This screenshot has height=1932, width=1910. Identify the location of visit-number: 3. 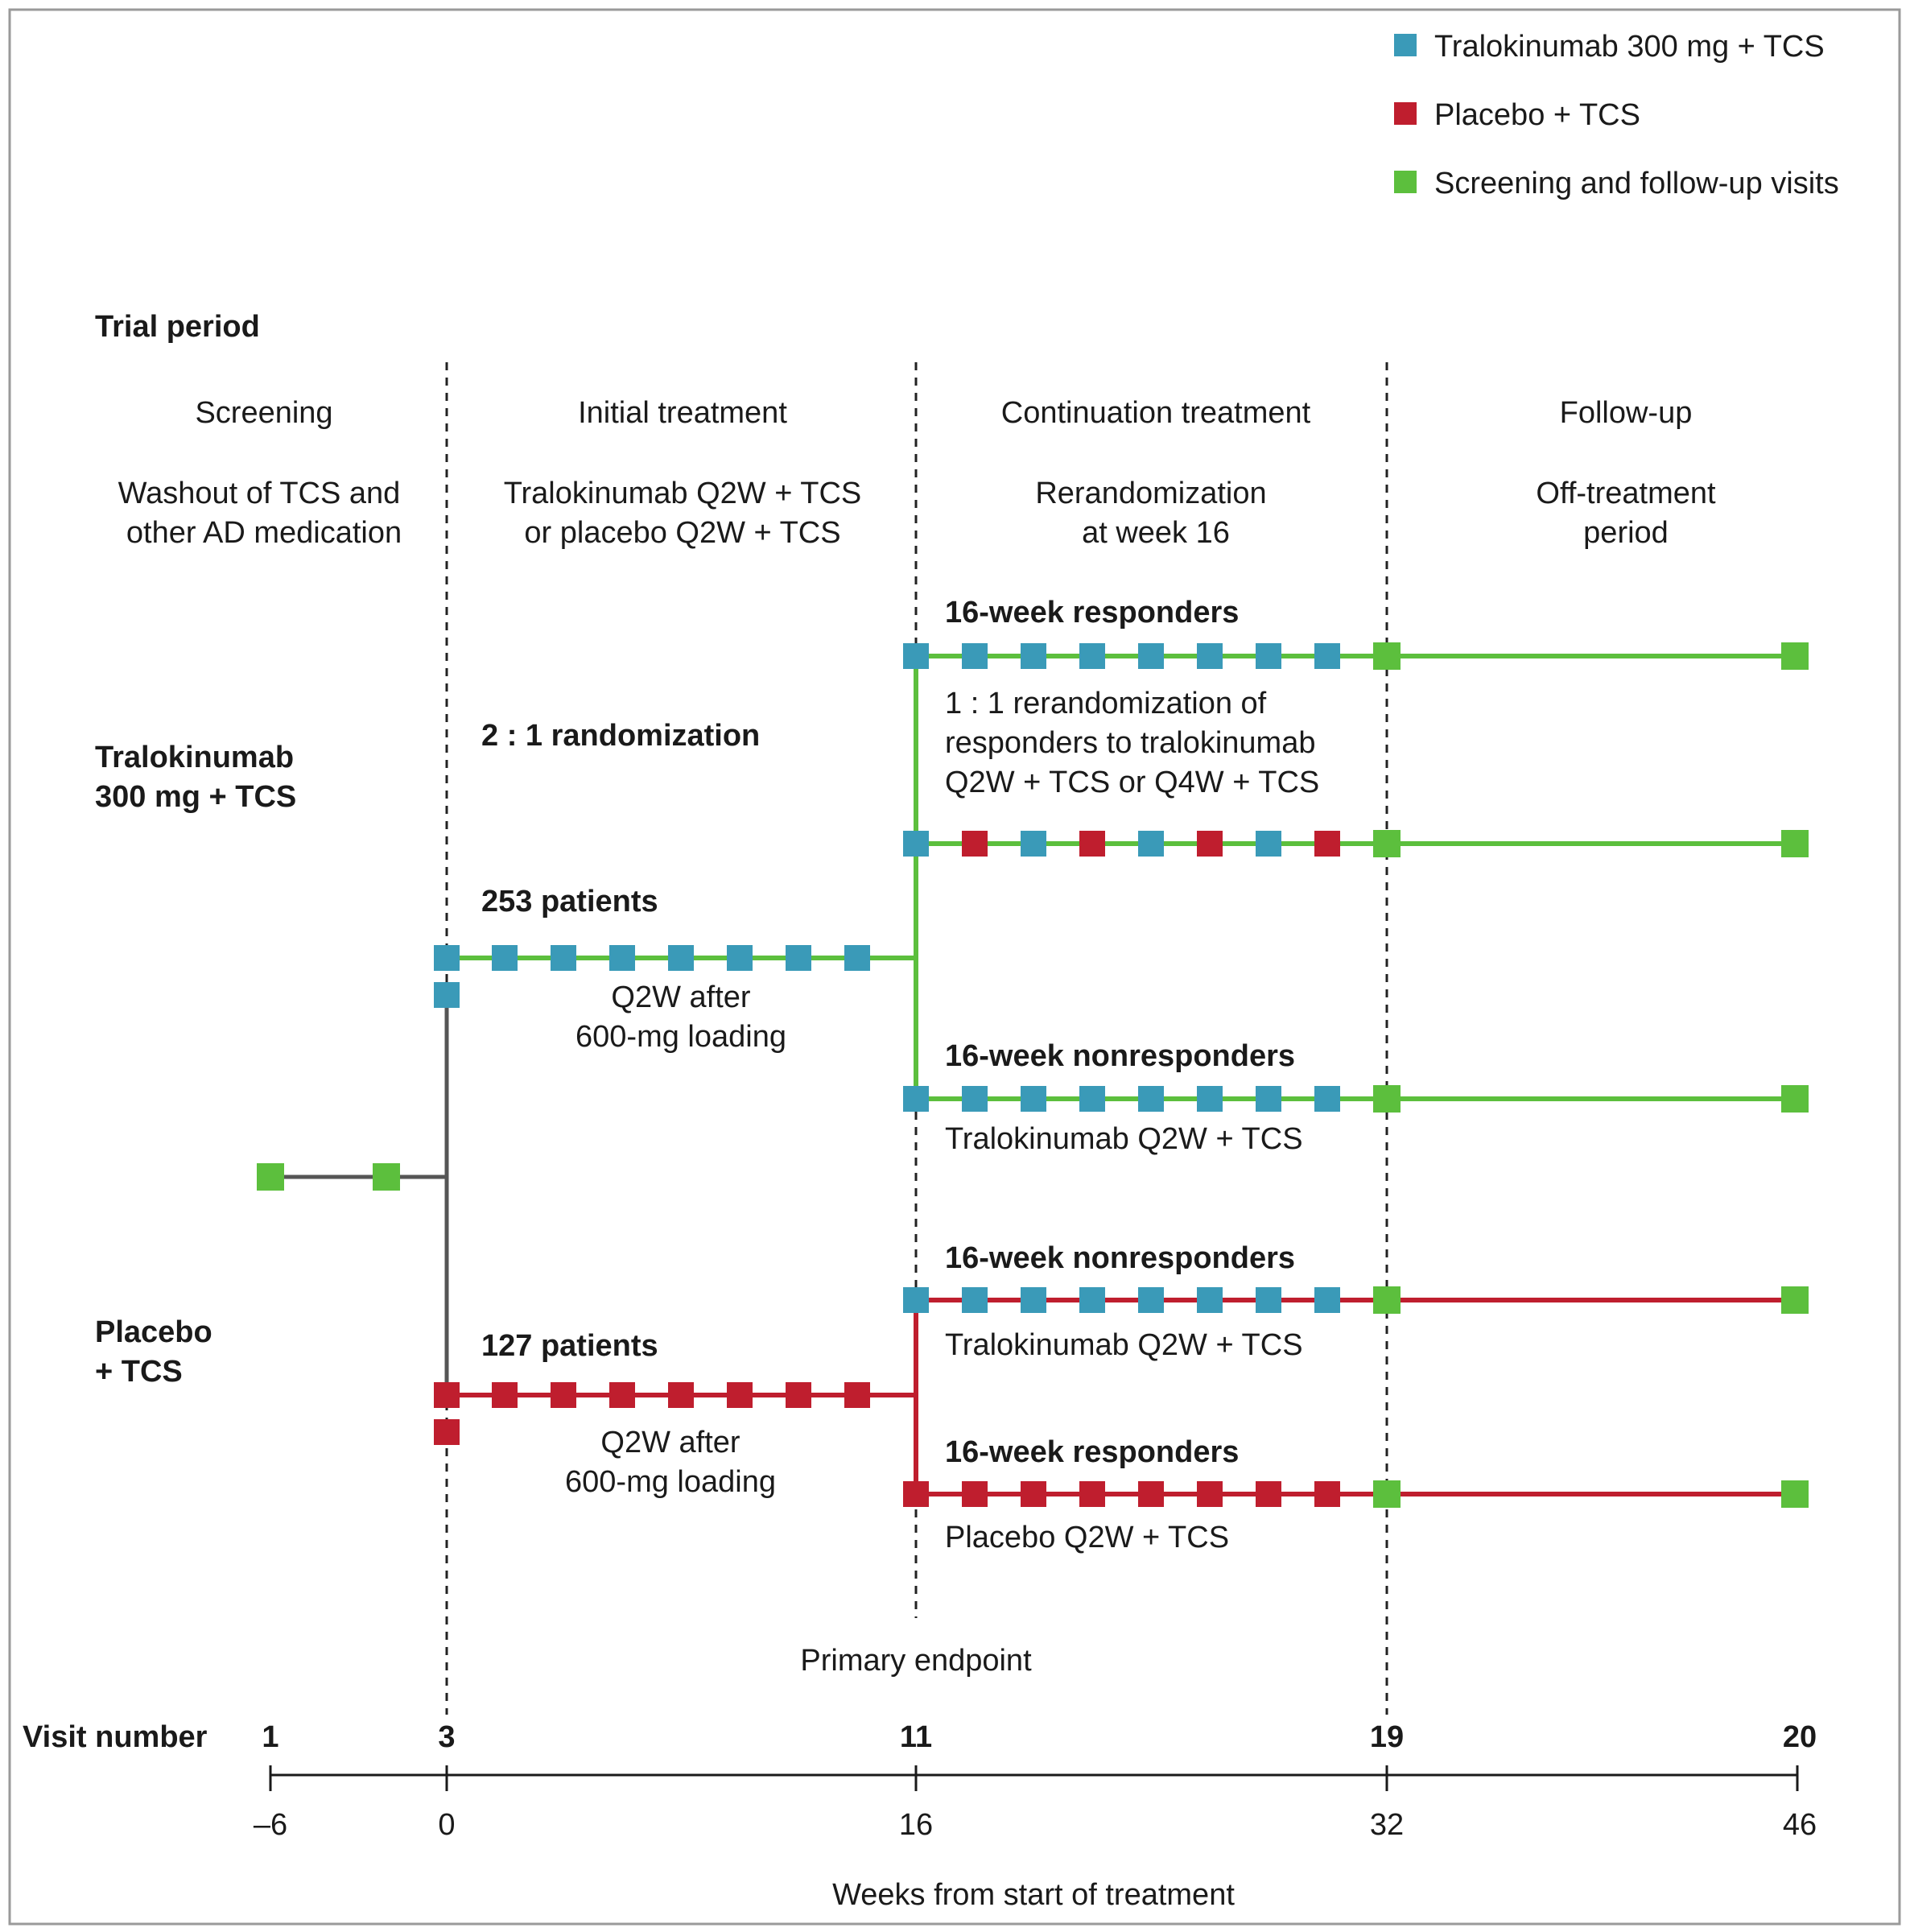
(446, 1737).